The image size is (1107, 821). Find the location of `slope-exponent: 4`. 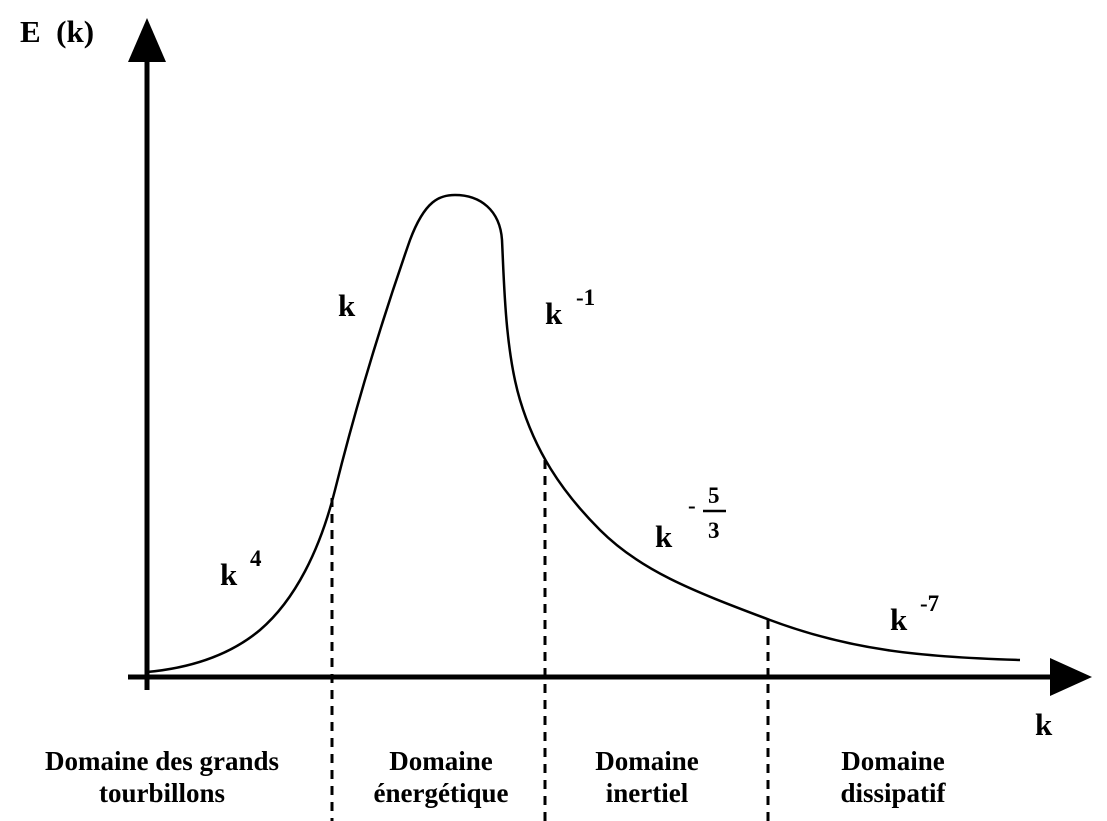

slope-exponent: 4 is located at coordinates (256, 558).